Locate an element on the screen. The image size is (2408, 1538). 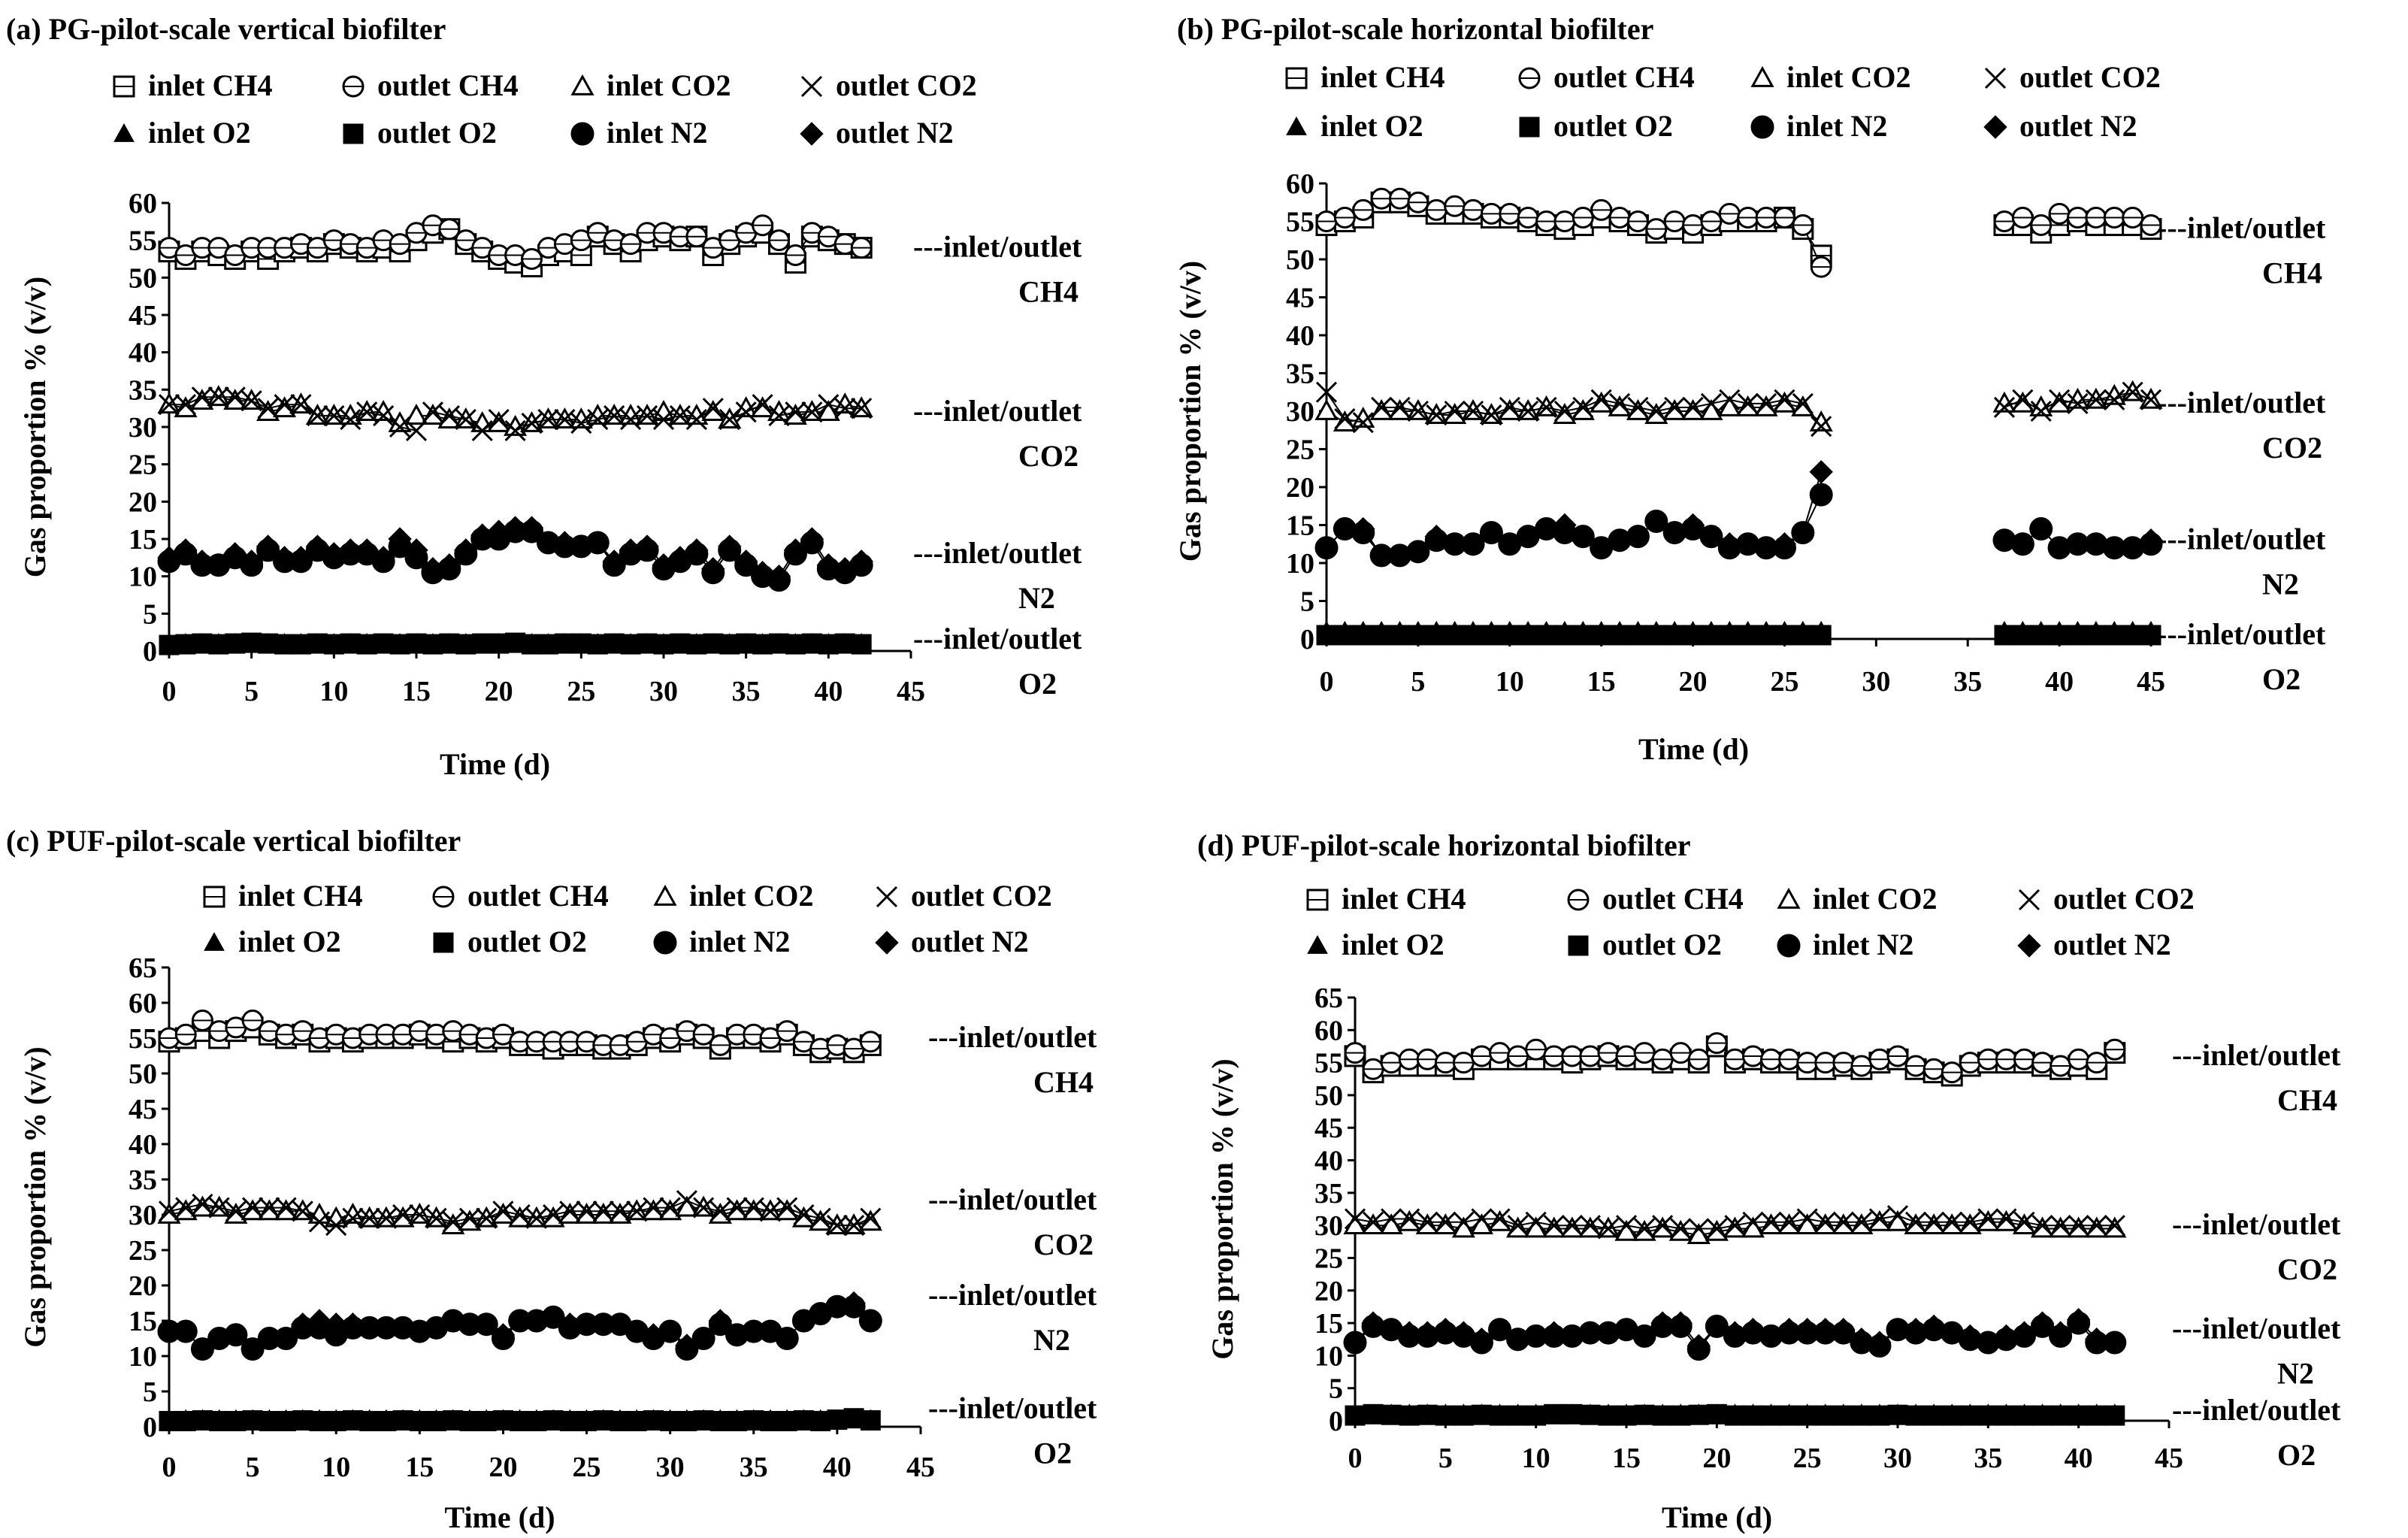
legend-label: outlet N2 is located at coordinates (970, 941).